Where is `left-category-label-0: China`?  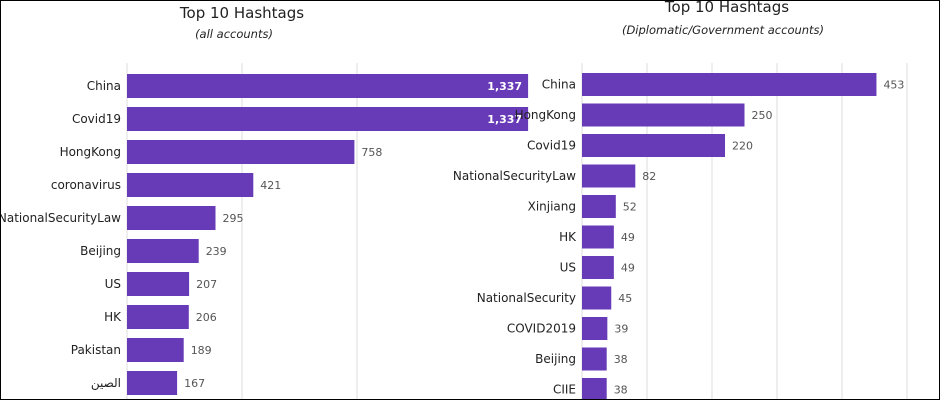
left-category-label-0: China is located at coordinates (104, 86).